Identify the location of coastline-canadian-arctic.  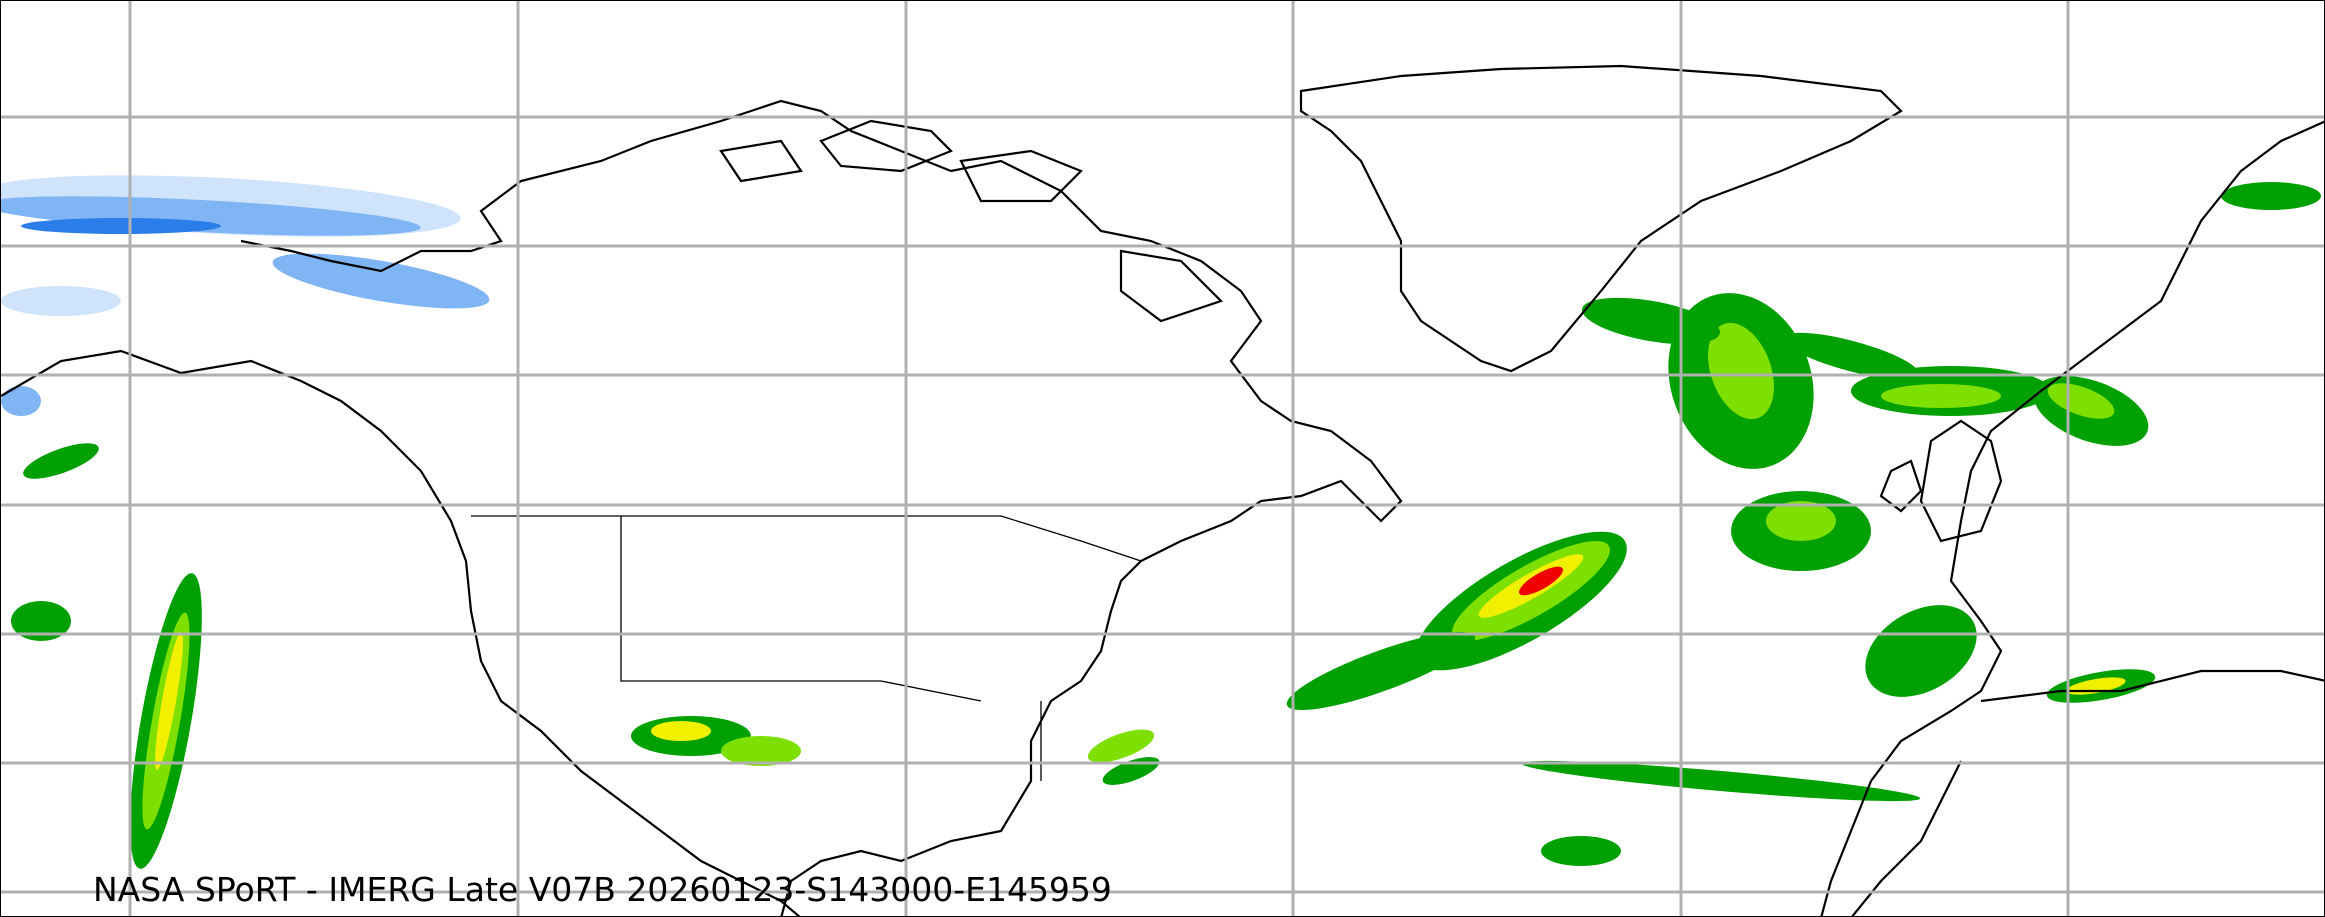
(971, 221).